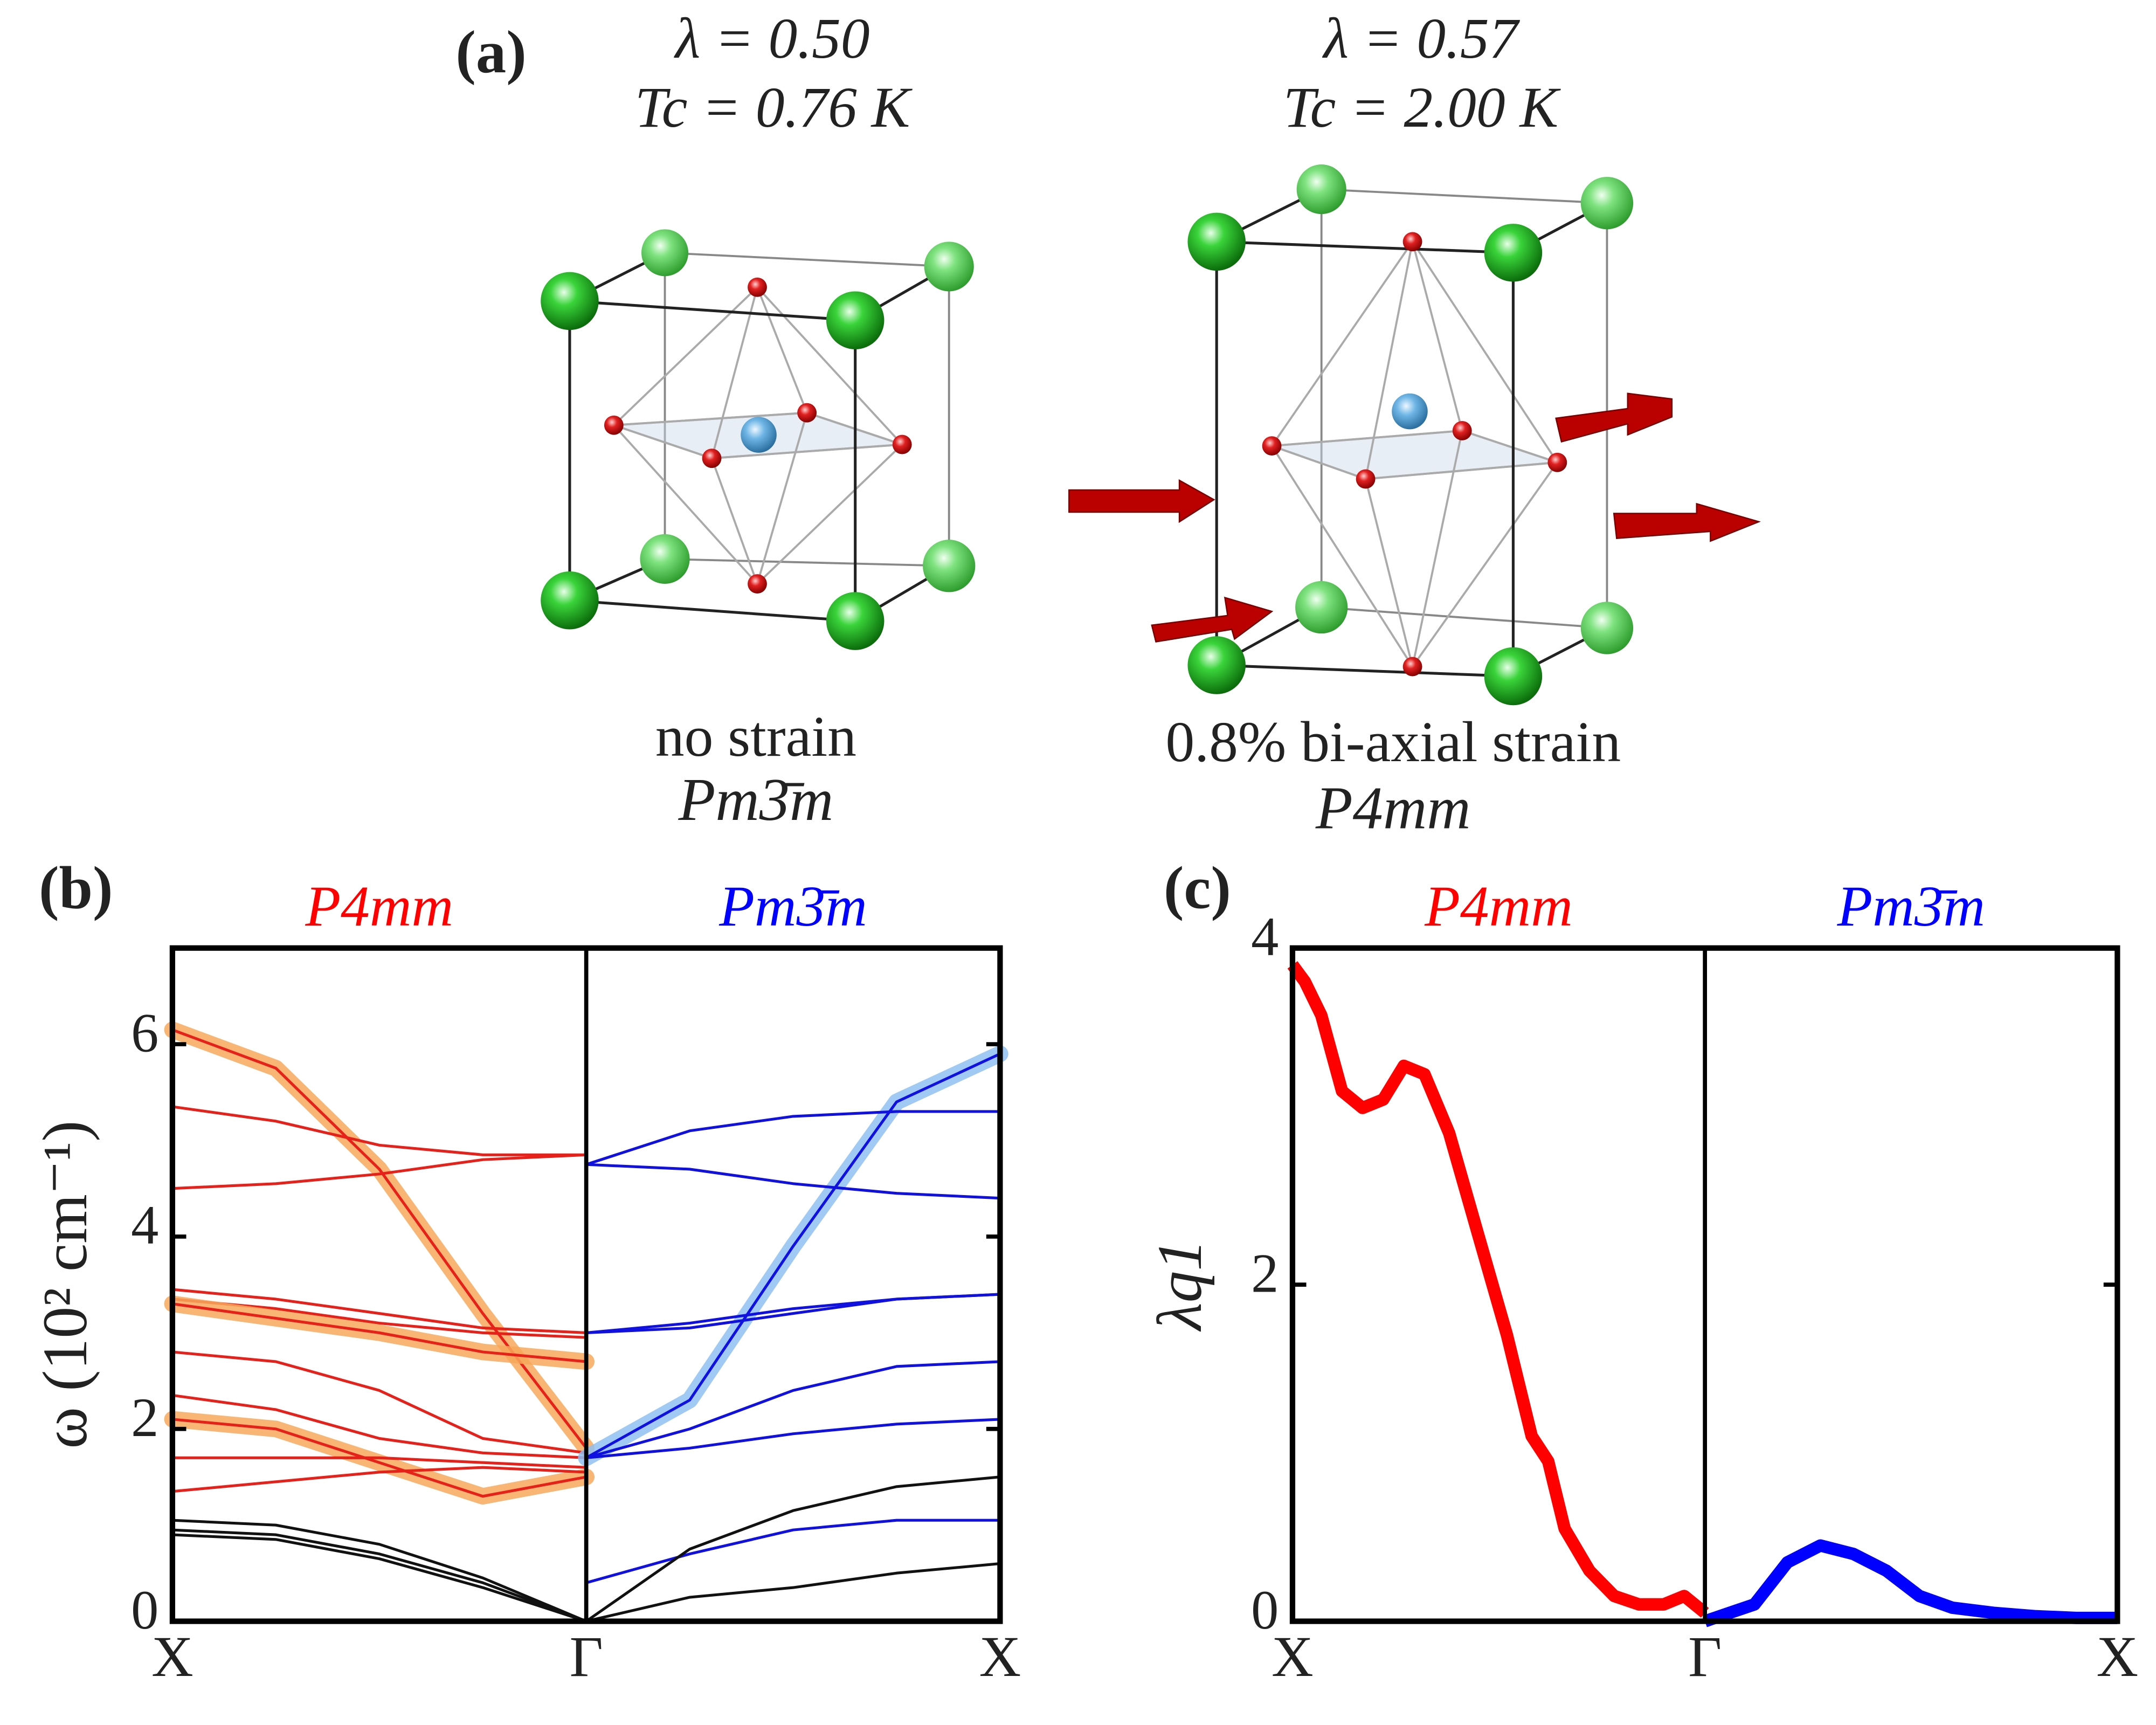 This screenshot has width=2156, height=1725. Describe the element at coordinates (144, 1033) in the screenshot. I see `y-tick-label: 6` at that location.